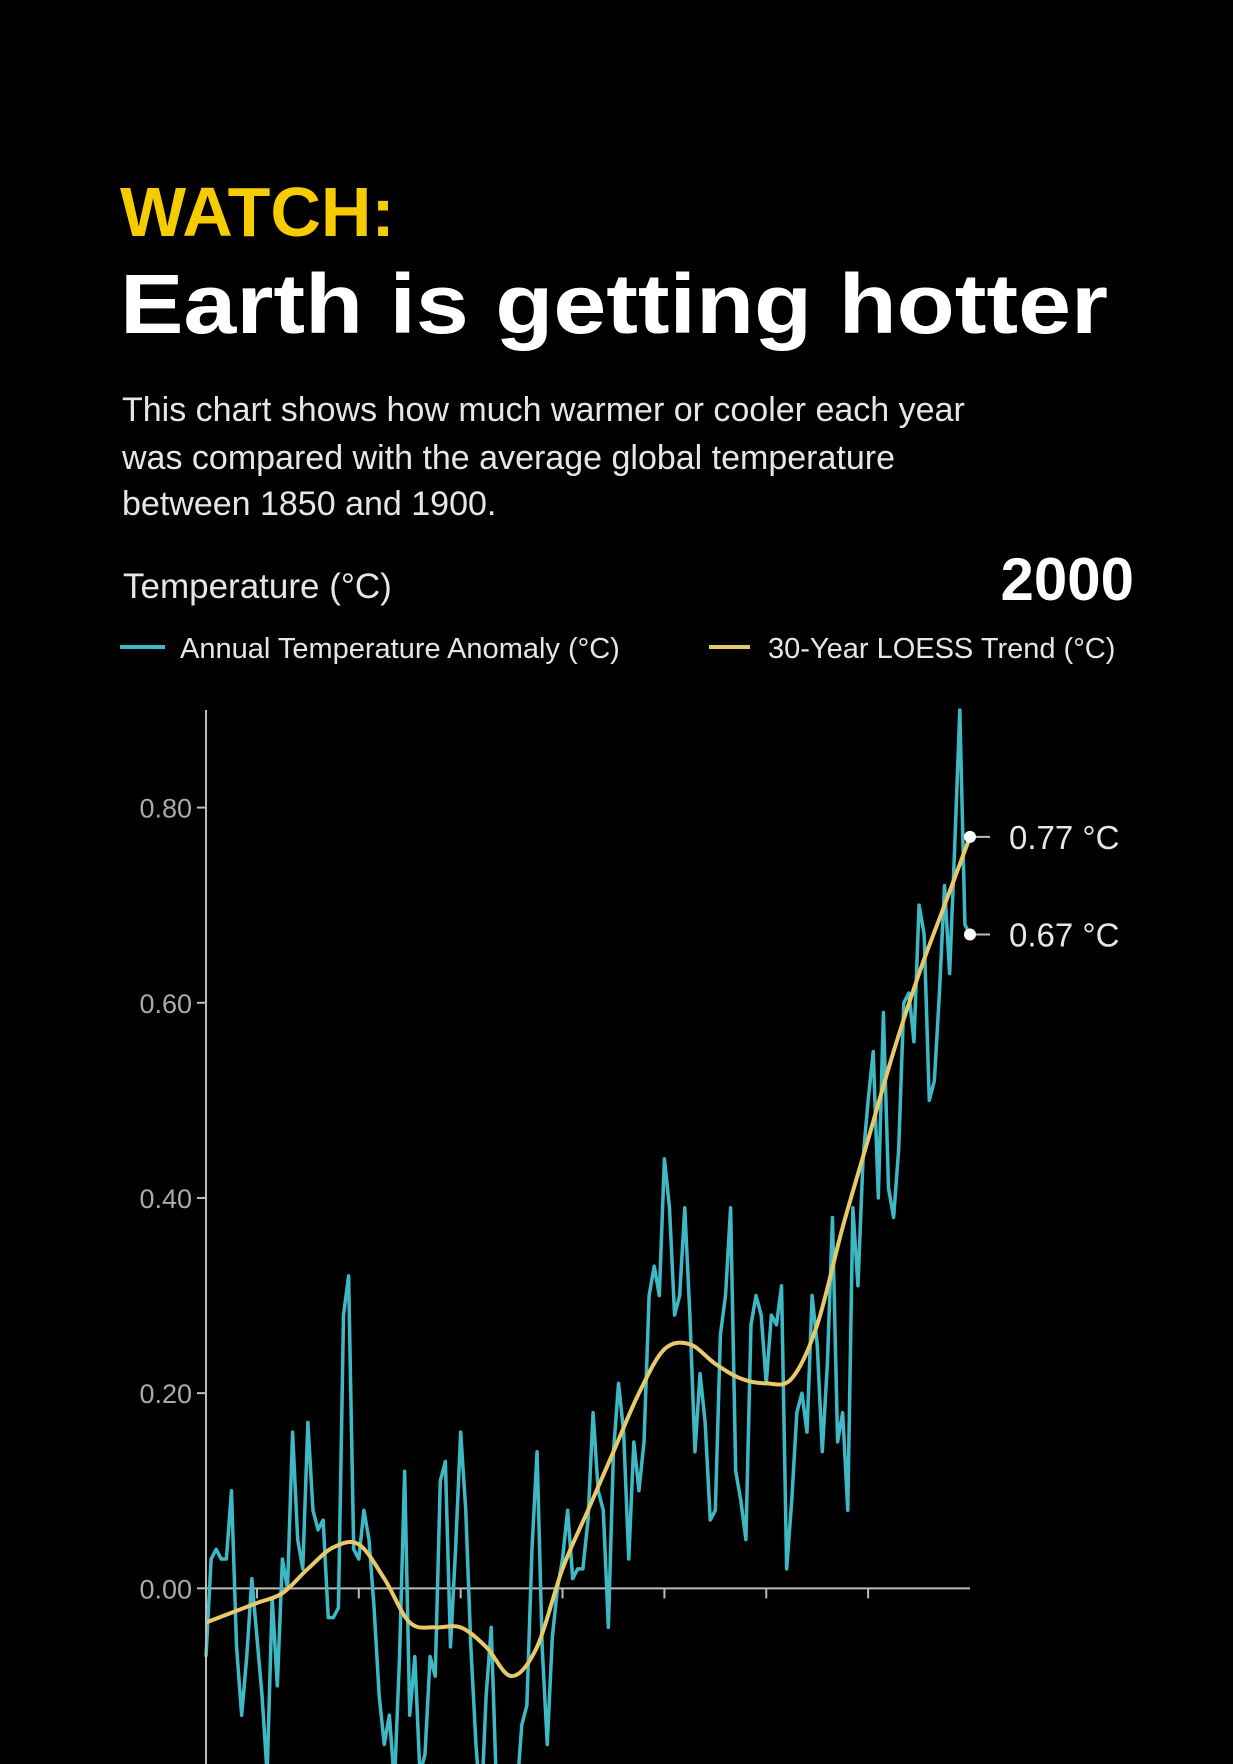 The width and height of the screenshot is (1233, 1764). Describe the element at coordinates (165, 1004) in the screenshot. I see `y-tick-label: 0.60` at that location.